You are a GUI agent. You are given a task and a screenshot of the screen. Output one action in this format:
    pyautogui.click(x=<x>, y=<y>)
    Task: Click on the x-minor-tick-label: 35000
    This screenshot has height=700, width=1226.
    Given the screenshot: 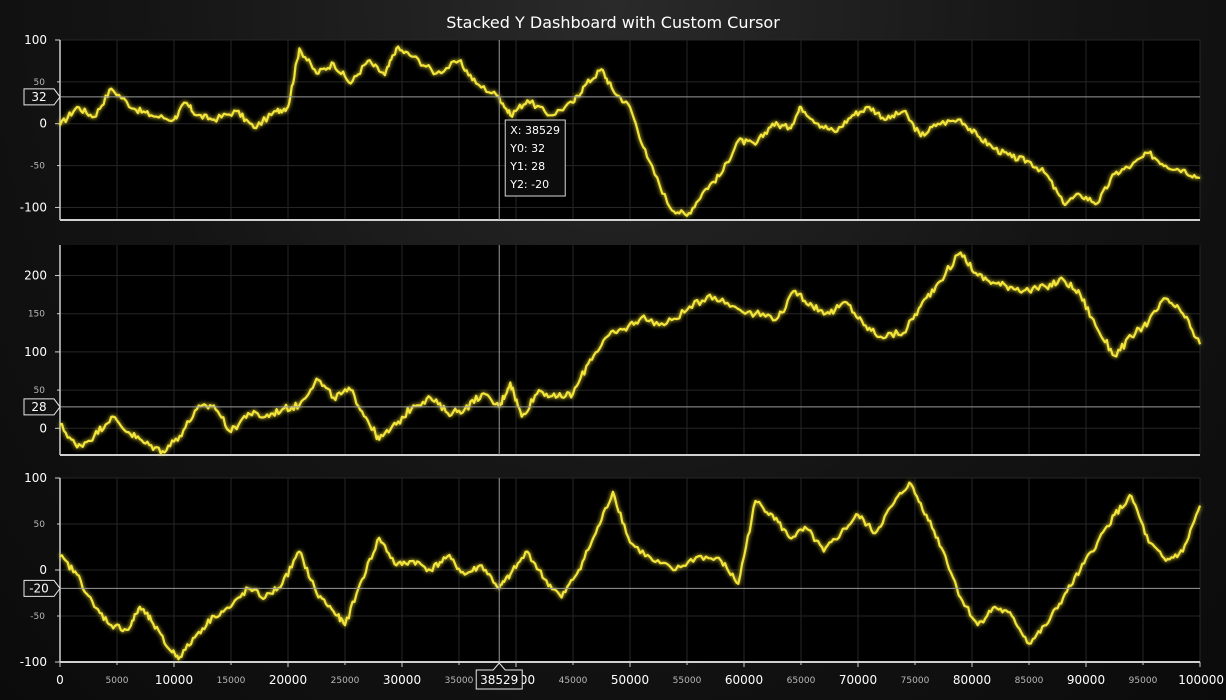 What is the action you would take?
    pyautogui.click(x=459, y=681)
    